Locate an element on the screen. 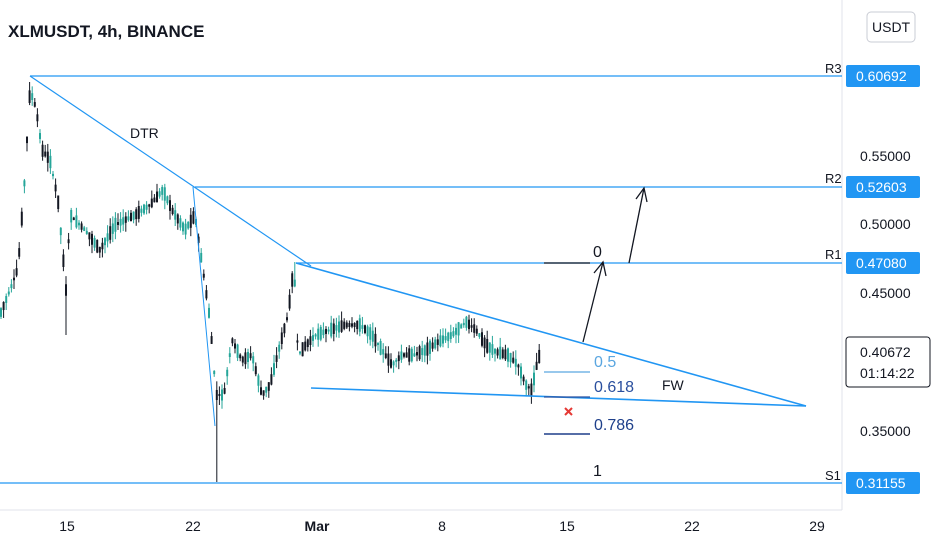 The height and width of the screenshot is (550, 932). r2-connector is located at coordinates (204, 306).